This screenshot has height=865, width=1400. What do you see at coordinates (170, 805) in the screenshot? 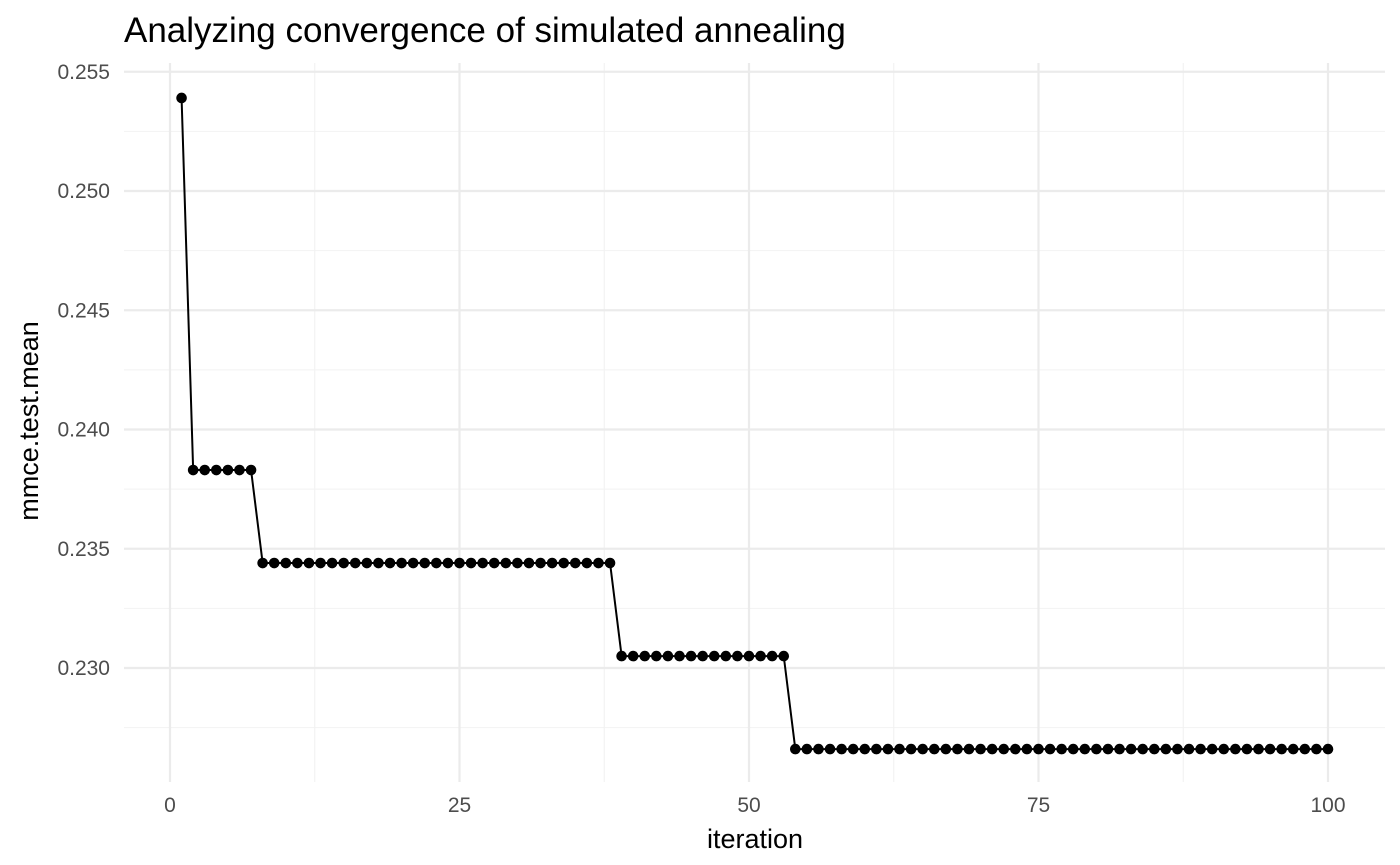
I see `x-tick-label: 0` at bounding box center [170, 805].